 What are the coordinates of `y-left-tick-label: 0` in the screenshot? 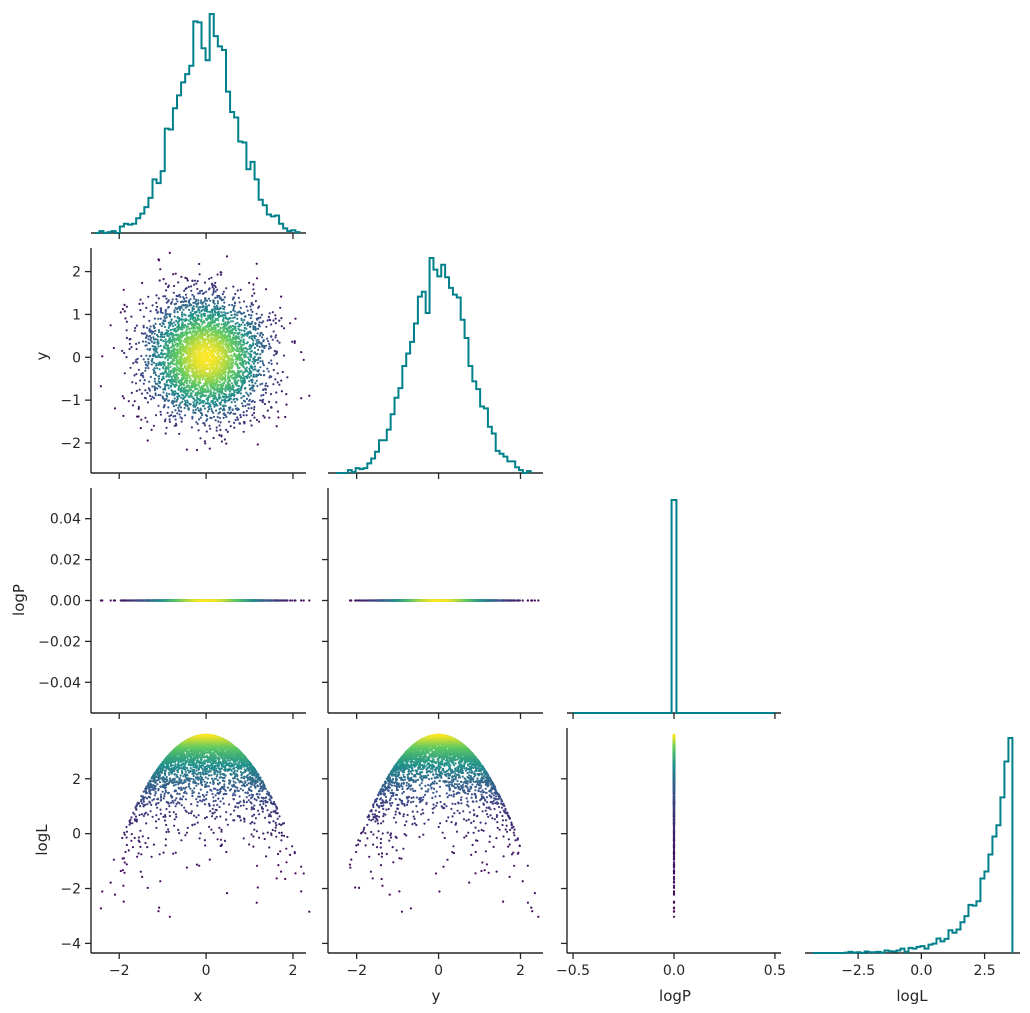 It's located at (76, 358).